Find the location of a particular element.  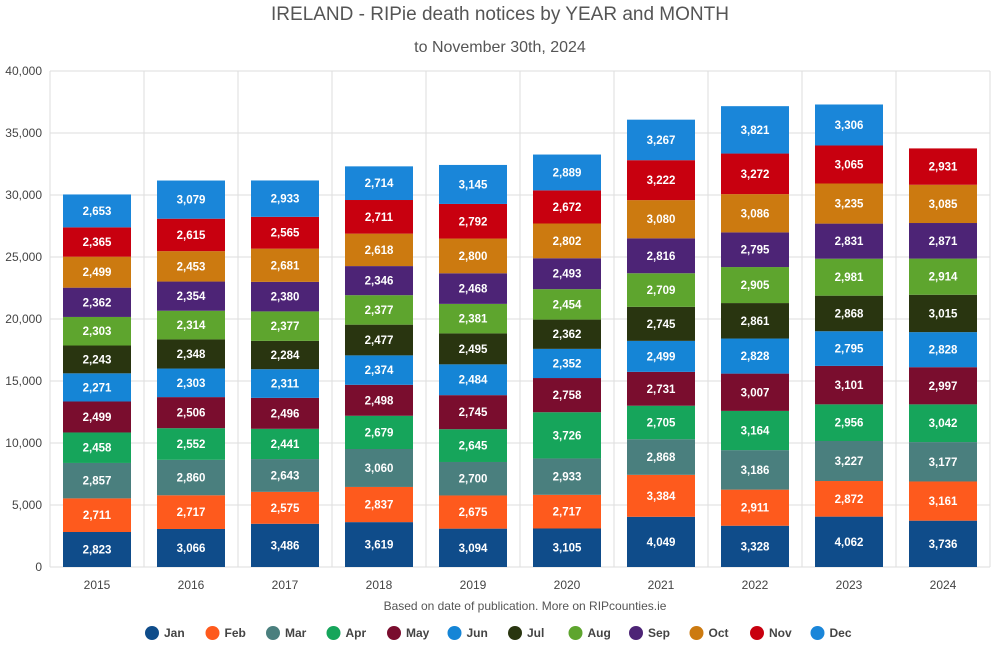

bar-2016-Aug is located at coordinates (191, 325).